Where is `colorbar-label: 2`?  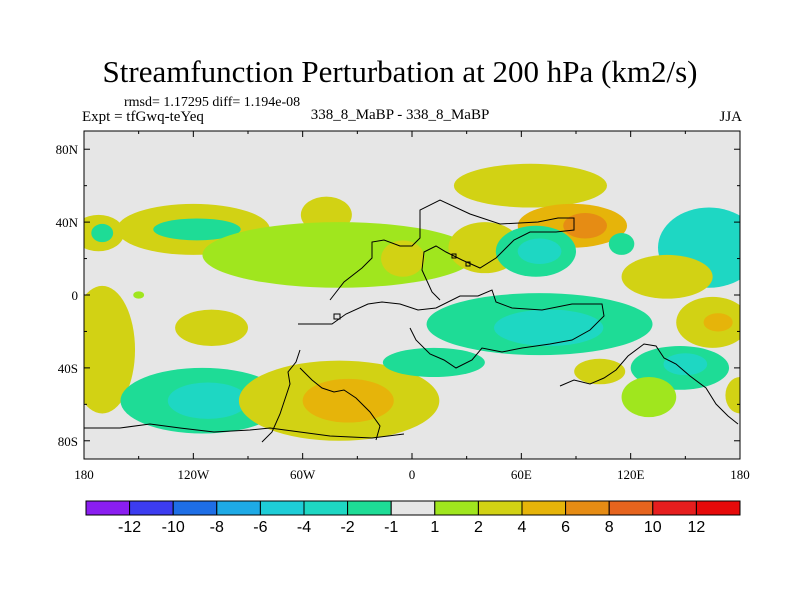 colorbar-label: 2 is located at coordinates (478, 527).